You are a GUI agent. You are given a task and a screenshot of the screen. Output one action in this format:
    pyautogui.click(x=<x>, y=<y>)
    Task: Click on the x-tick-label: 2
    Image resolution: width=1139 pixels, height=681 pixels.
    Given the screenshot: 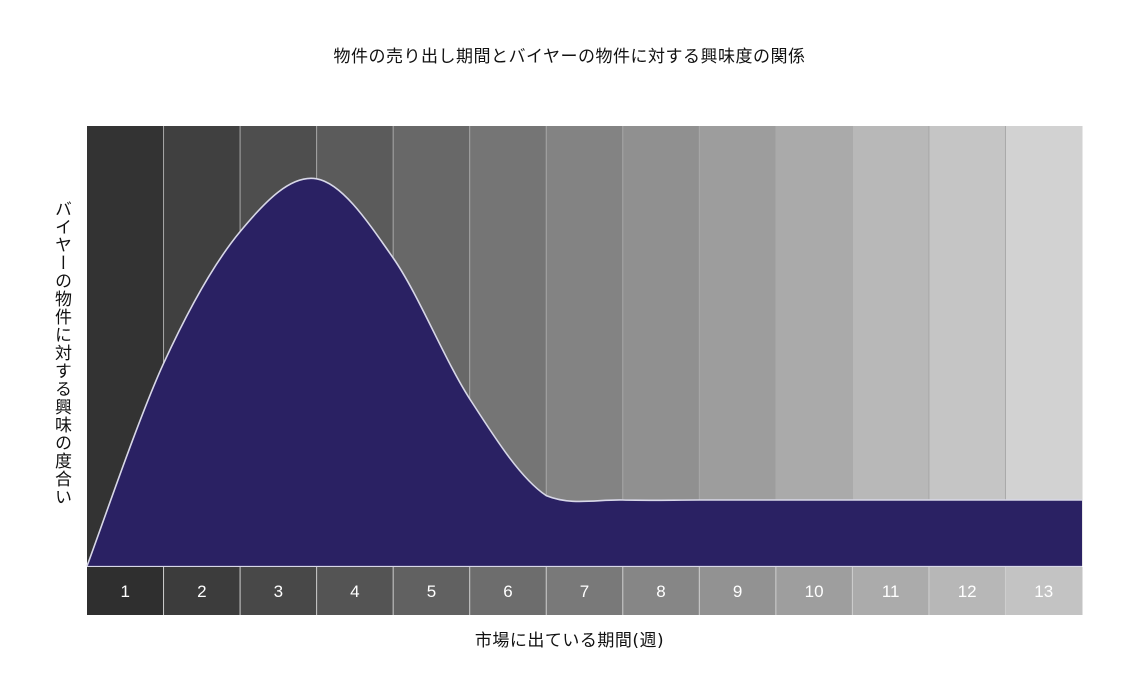 What is the action you would take?
    pyautogui.click(x=201, y=591)
    